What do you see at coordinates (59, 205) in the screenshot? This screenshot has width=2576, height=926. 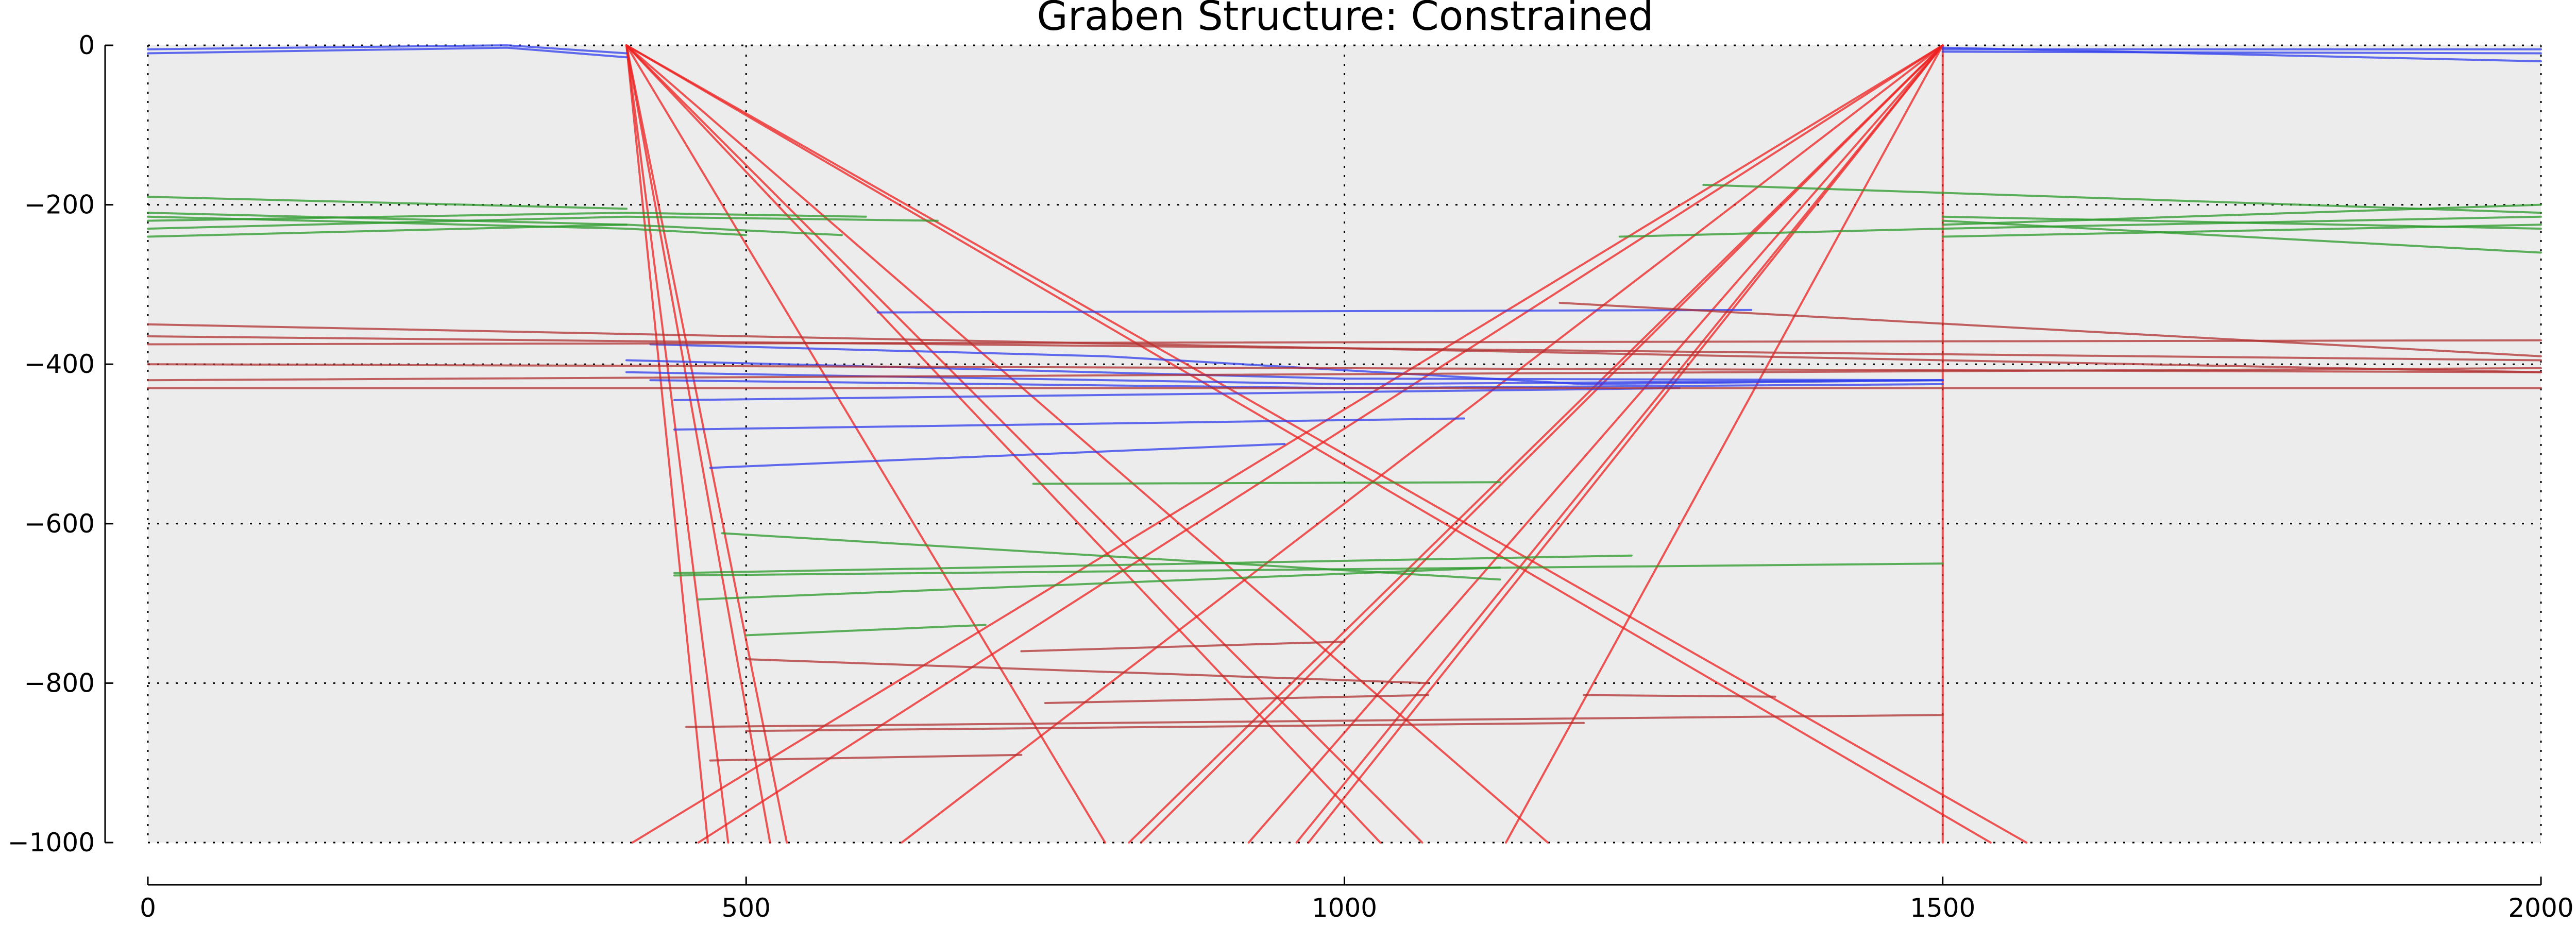 I see `y-tick-label: −200` at bounding box center [59, 205].